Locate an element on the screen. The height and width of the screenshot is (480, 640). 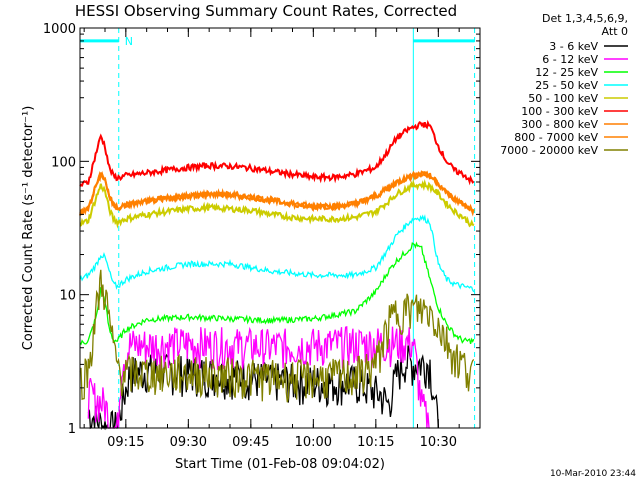
legend-entry-label: 800 - 7000 keV is located at coordinates (556, 137).